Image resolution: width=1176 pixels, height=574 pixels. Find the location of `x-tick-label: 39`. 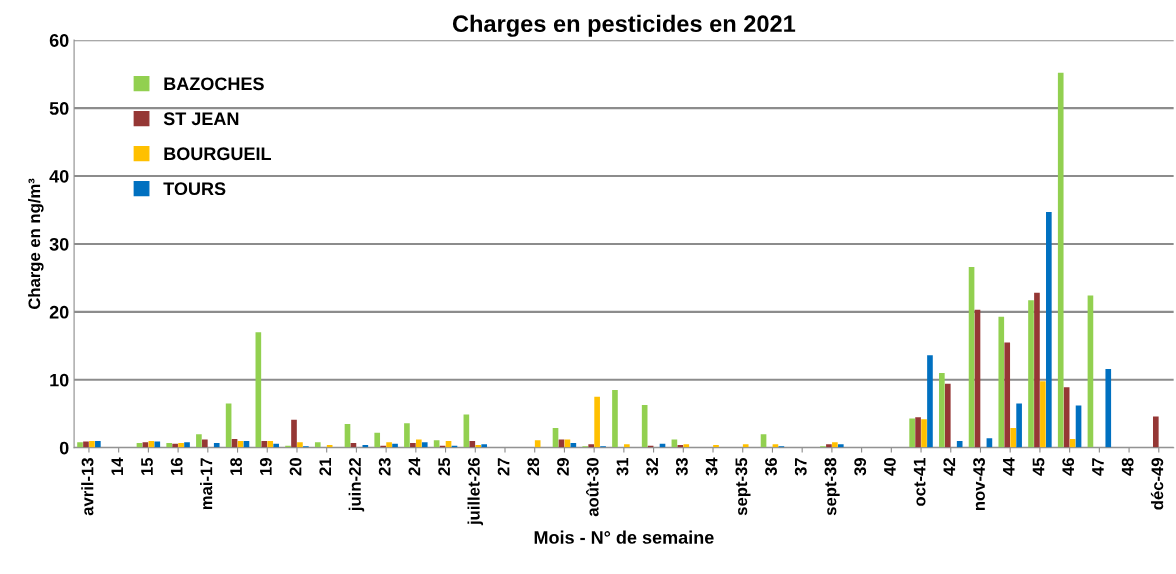

x-tick-label: 39 is located at coordinates (860, 467).